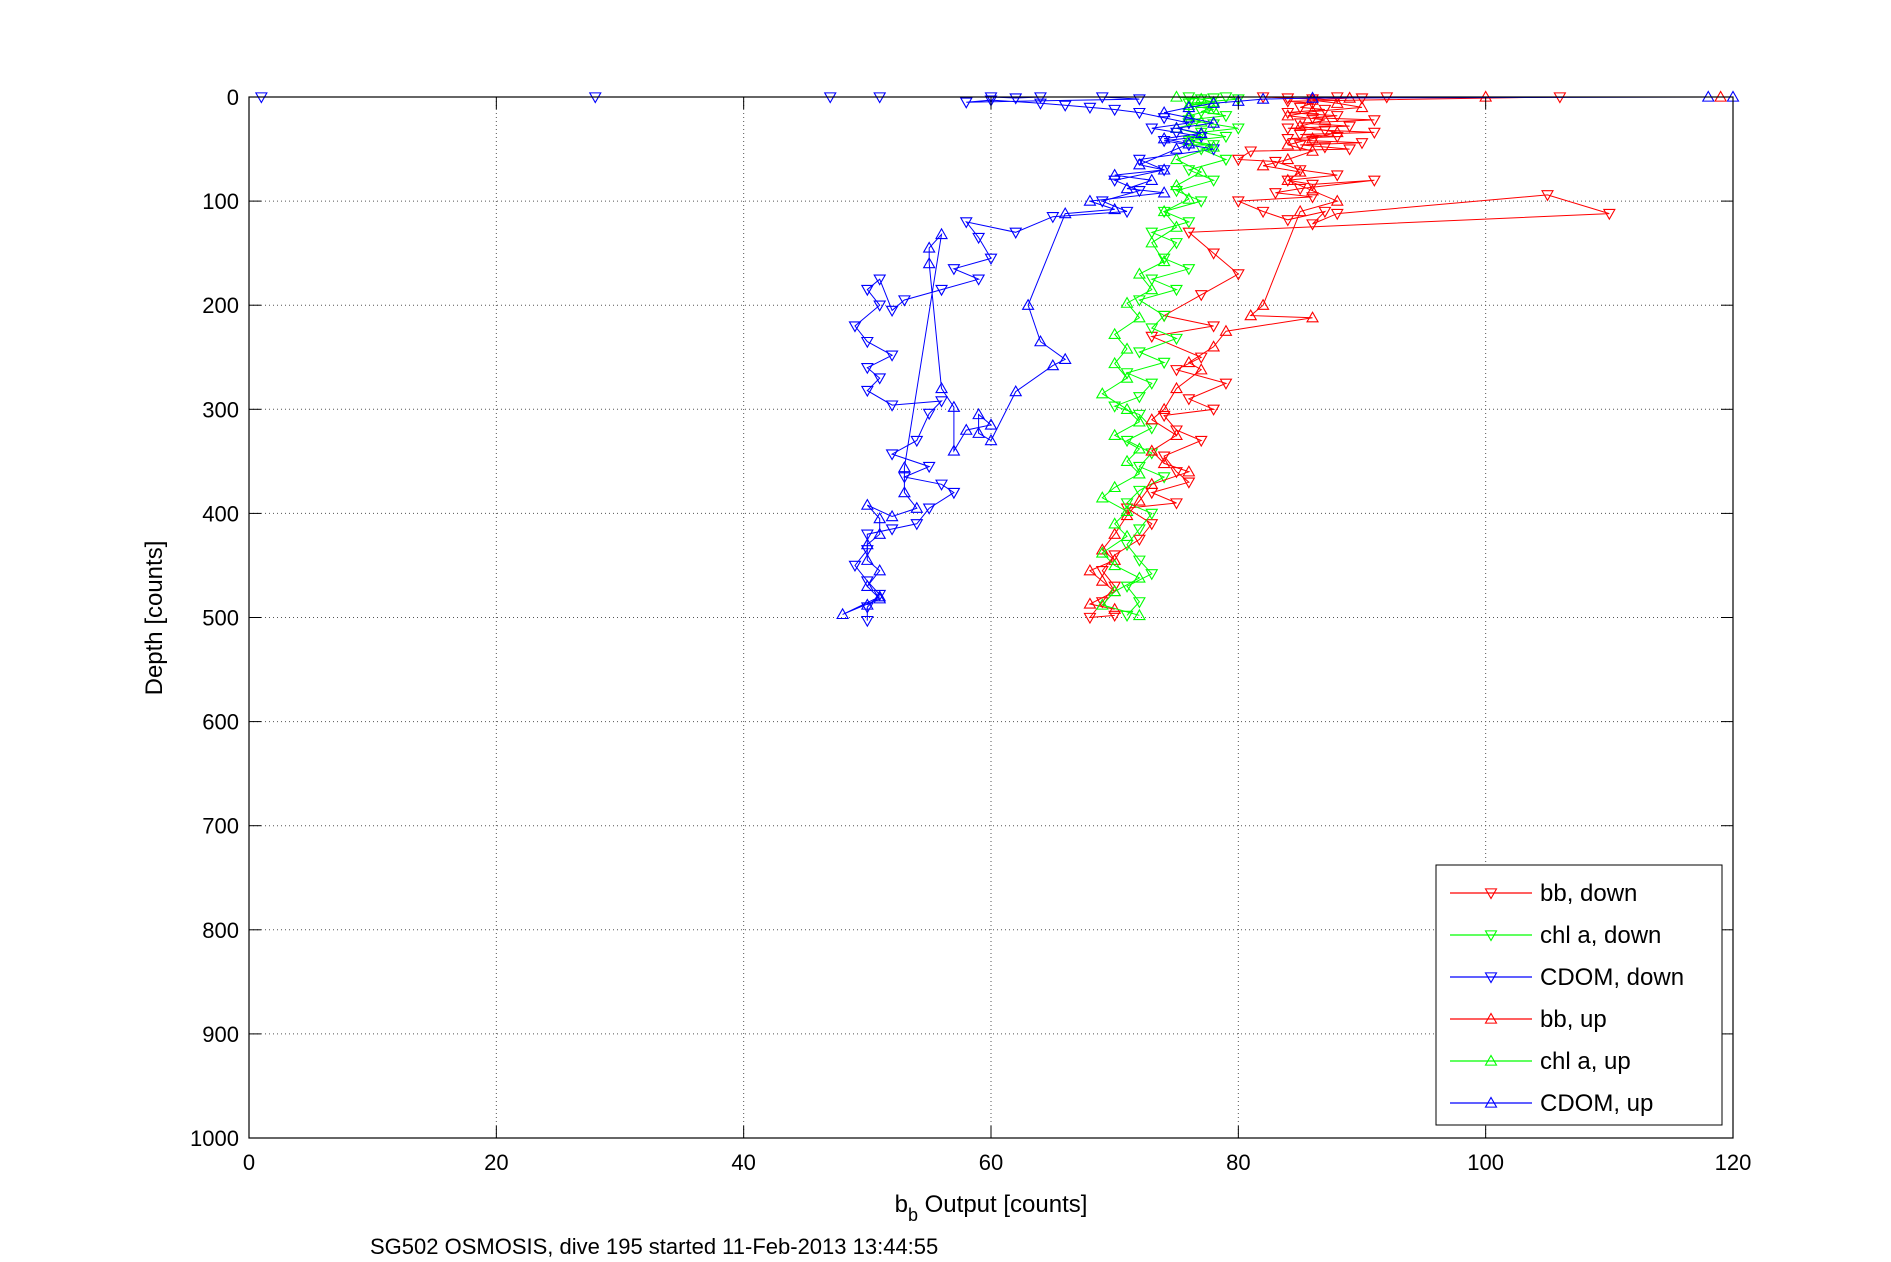 The image size is (1891, 1262). Describe the element at coordinates (1588, 893) in the screenshot. I see `legend-label: bb, down` at that location.